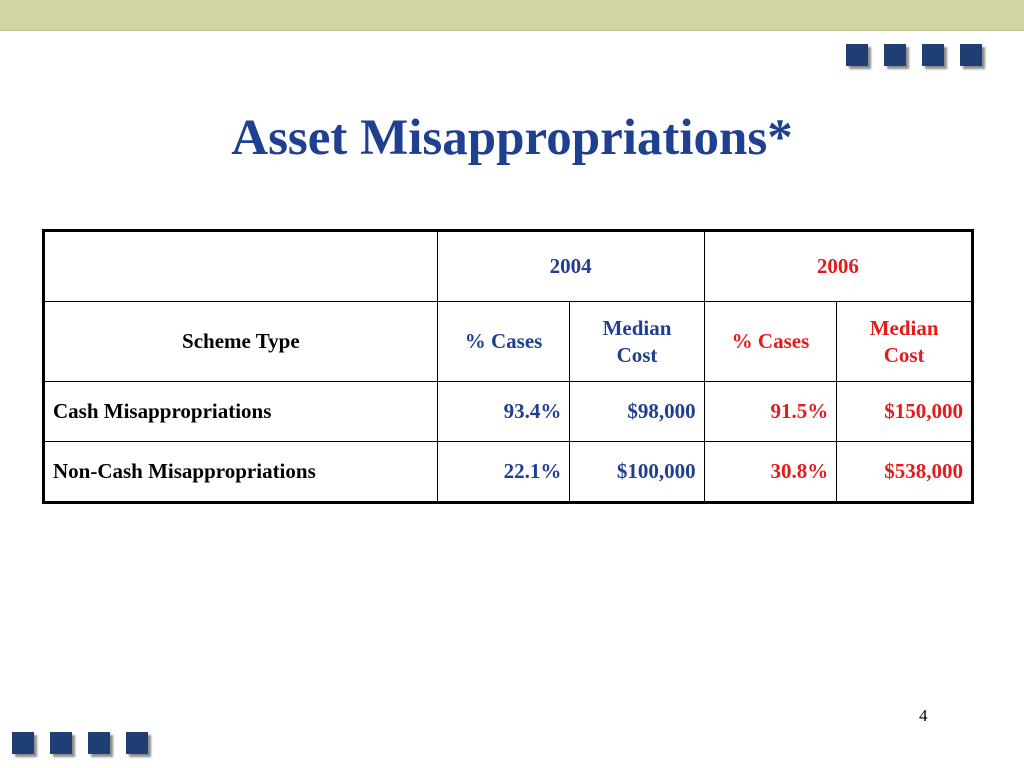 This screenshot has width=1024, height=768. Describe the element at coordinates (240, 341) in the screenshot. I see `scheme-type-header: Scheme Type` at that location.